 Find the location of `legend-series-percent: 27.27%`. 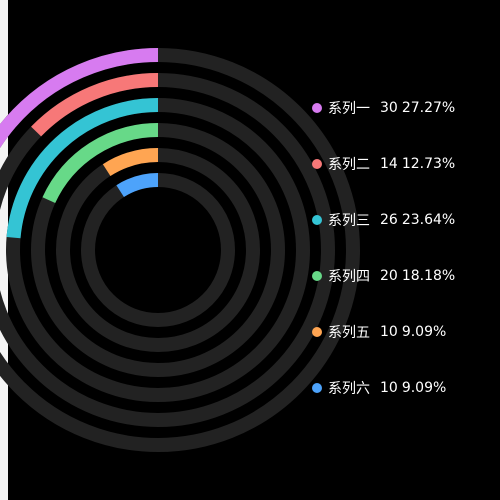

legend-series-percent: 27.27% is located at coordinates (428, 108).